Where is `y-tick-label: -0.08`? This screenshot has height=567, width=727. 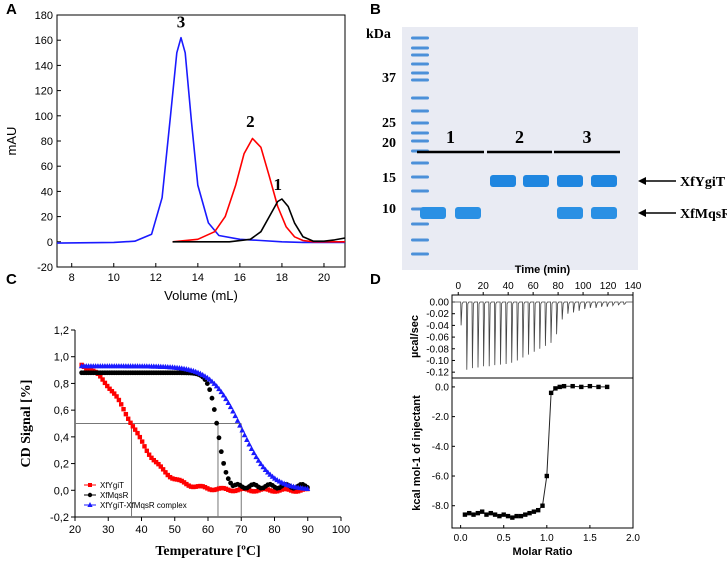
y-tick-label: -0.08 is located at coordinates (437, 349).